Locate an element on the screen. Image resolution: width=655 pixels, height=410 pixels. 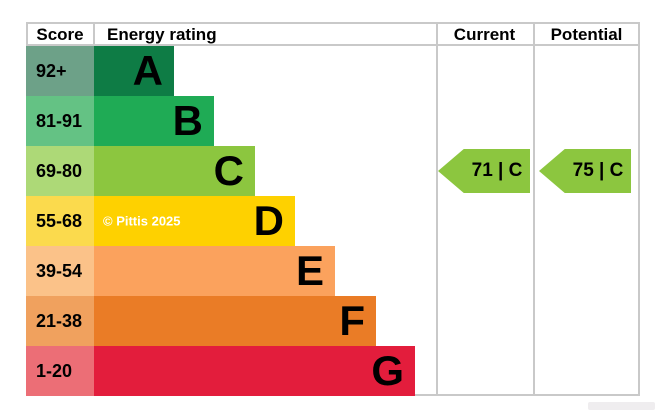
potential-rating-value: 75 | C is located at coordinates (598, 170).